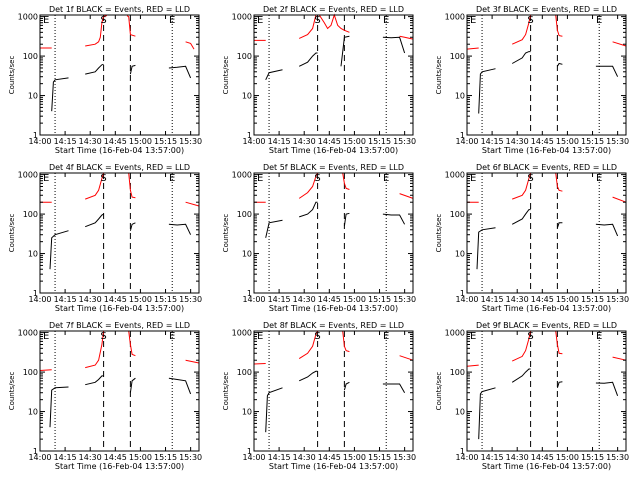  Describe the element at coordinates (119, 9) in the screenshot. I see `panel-title: Det 1f BLACK = Events, RED = LLD` at that location.